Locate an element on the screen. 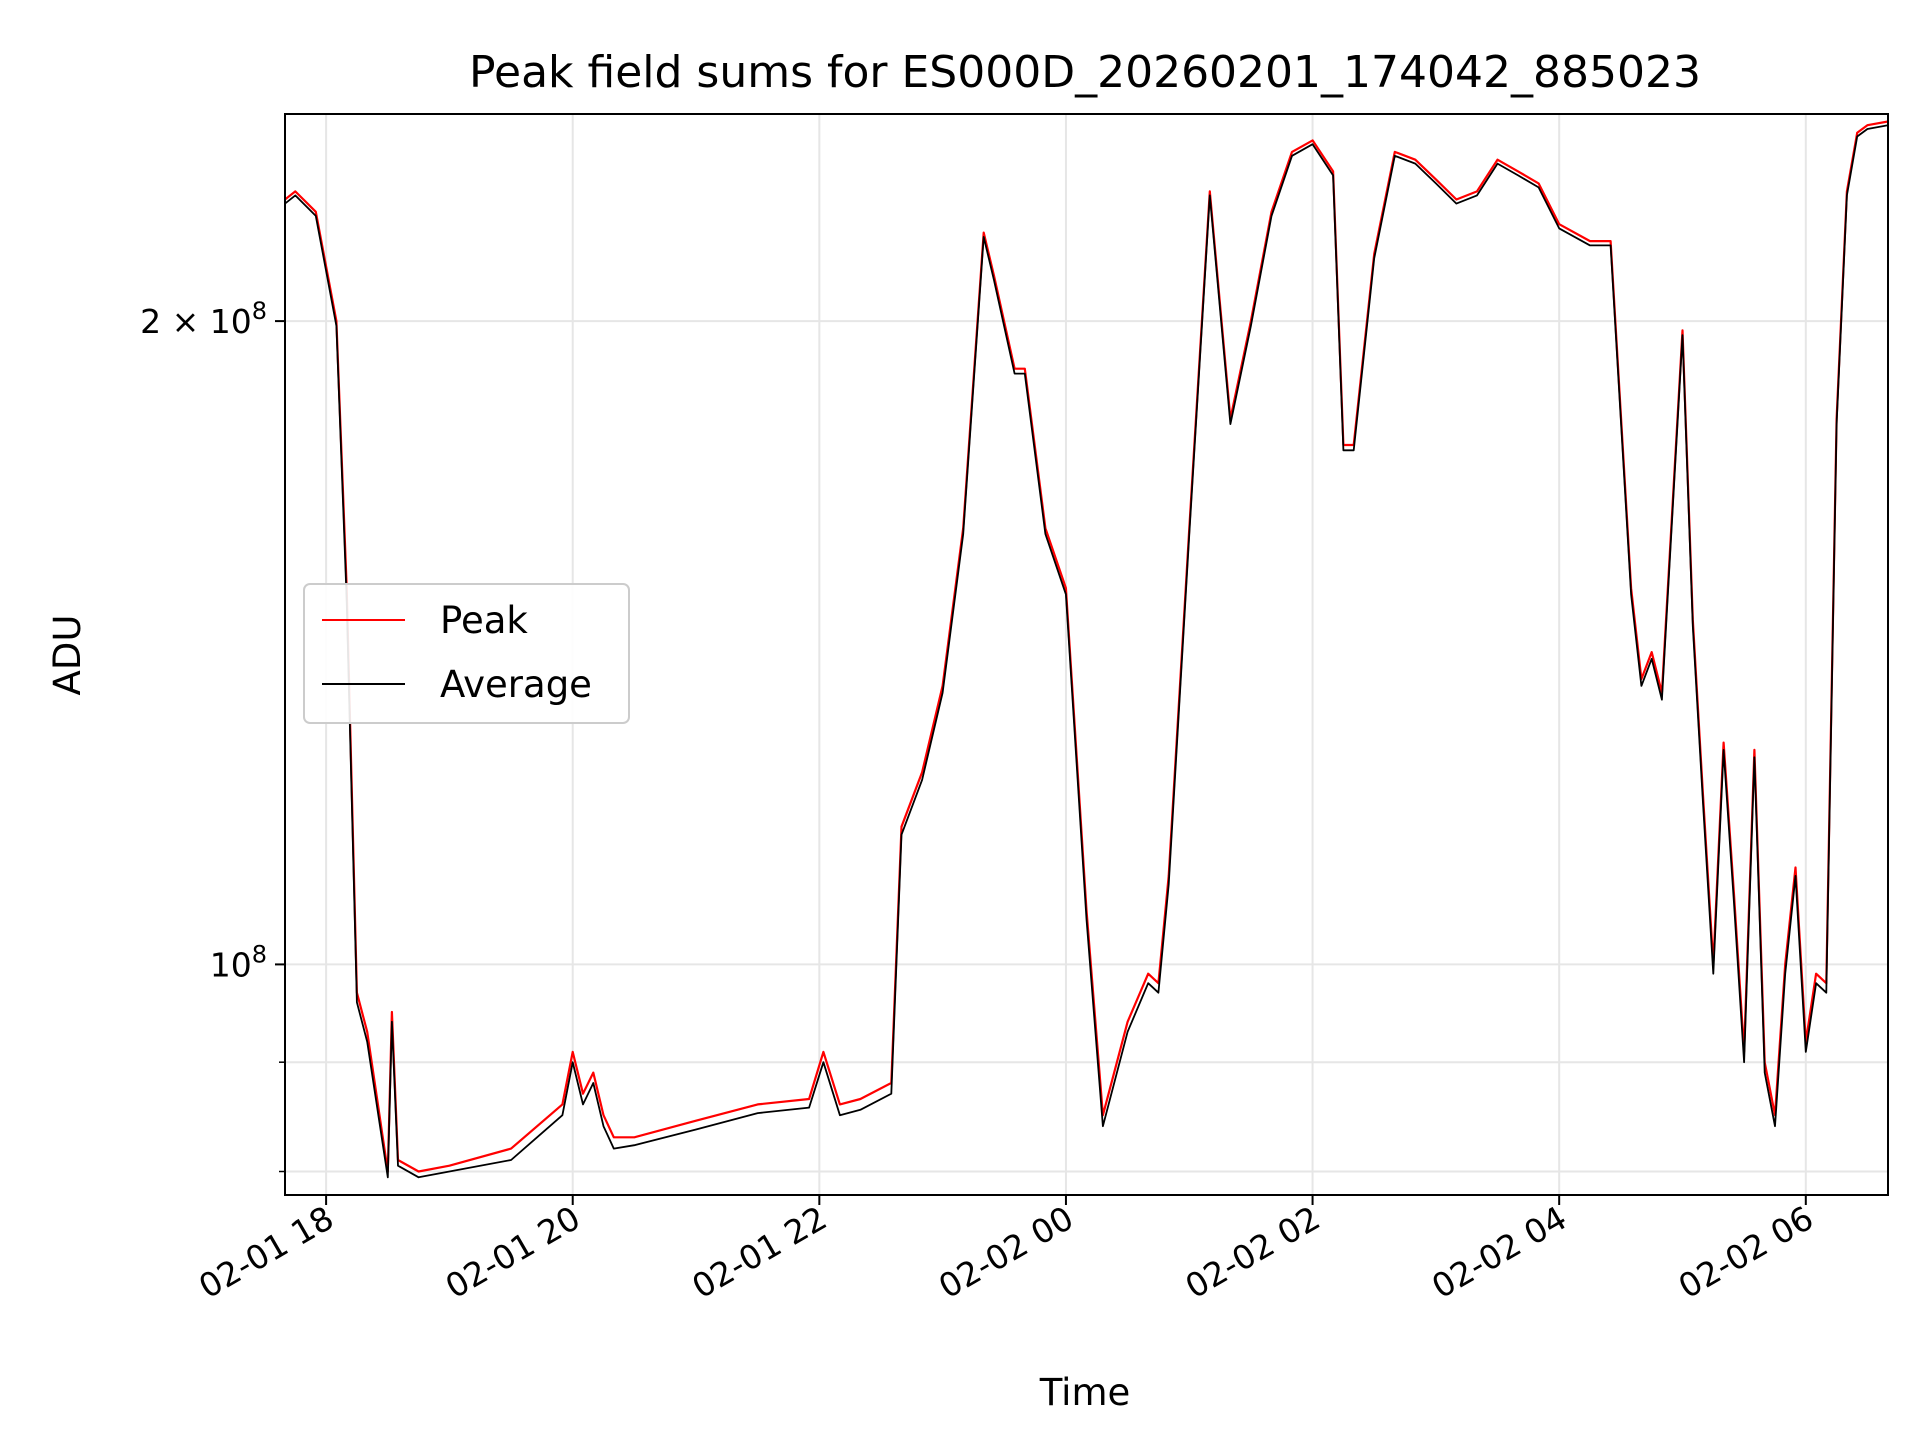 This screenshot has height=1440, width=1920. y-tick-label: 108 is located at coordinates (238, 962).